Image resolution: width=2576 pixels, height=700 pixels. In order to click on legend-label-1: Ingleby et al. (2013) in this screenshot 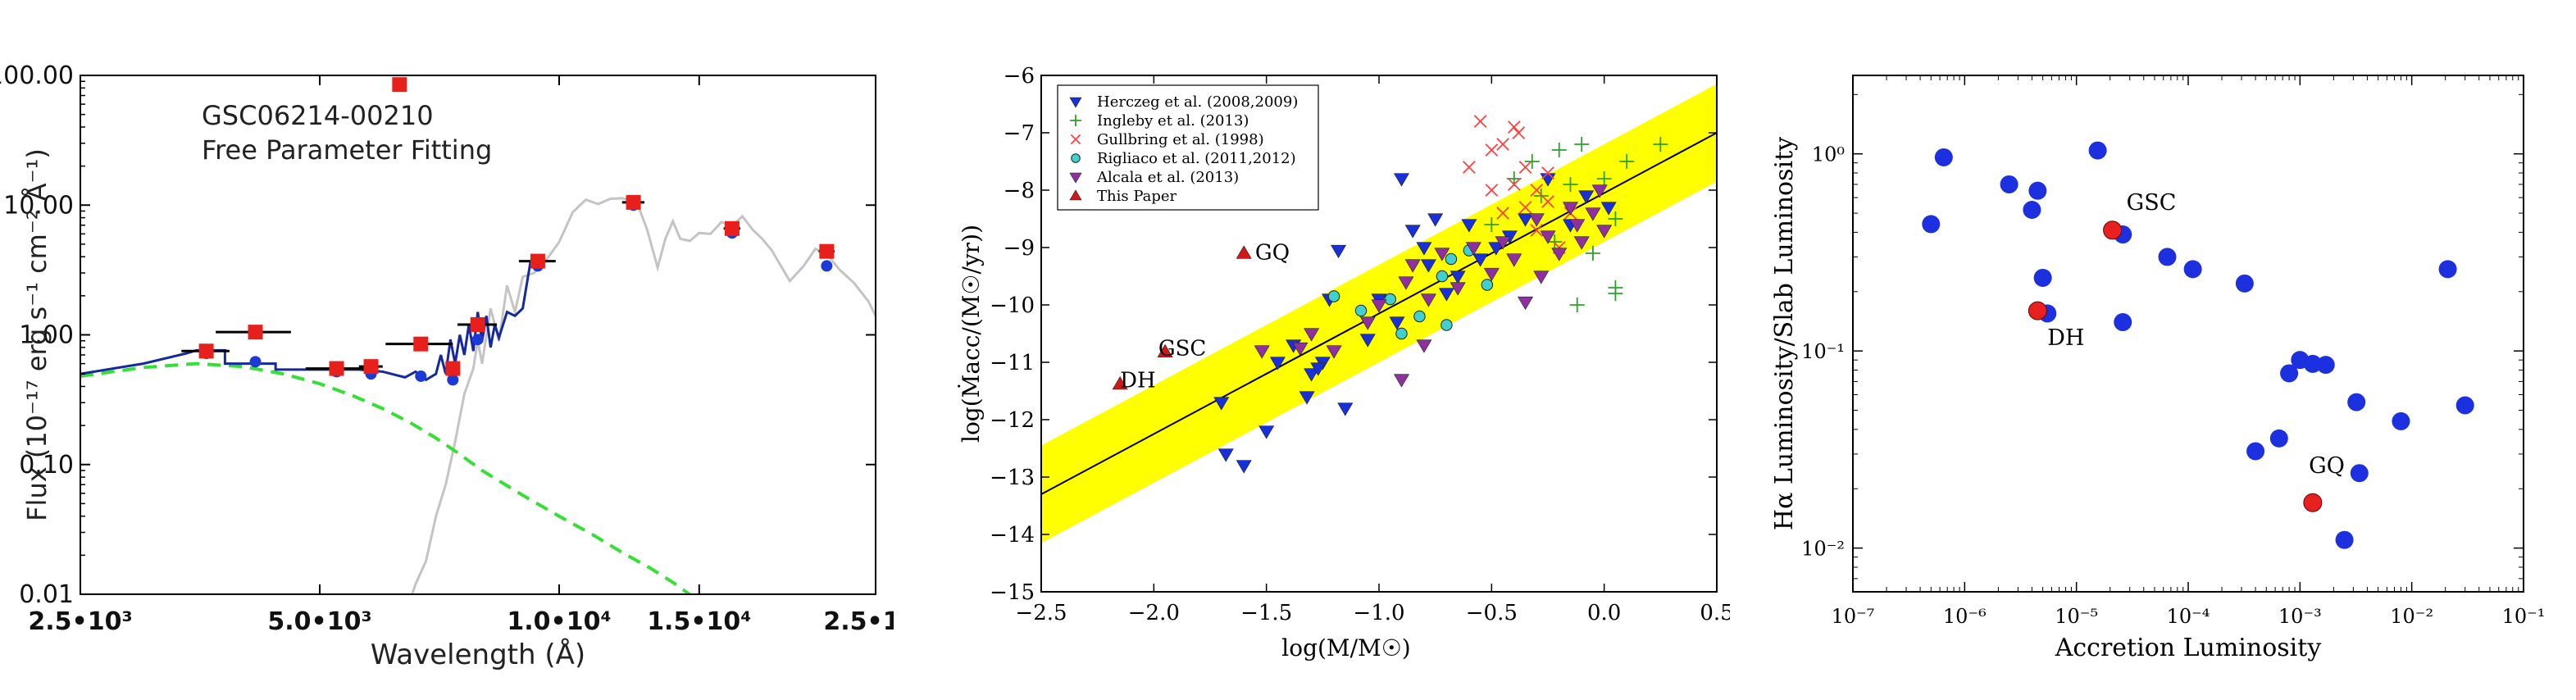, I will do `click(1173, 121)`.